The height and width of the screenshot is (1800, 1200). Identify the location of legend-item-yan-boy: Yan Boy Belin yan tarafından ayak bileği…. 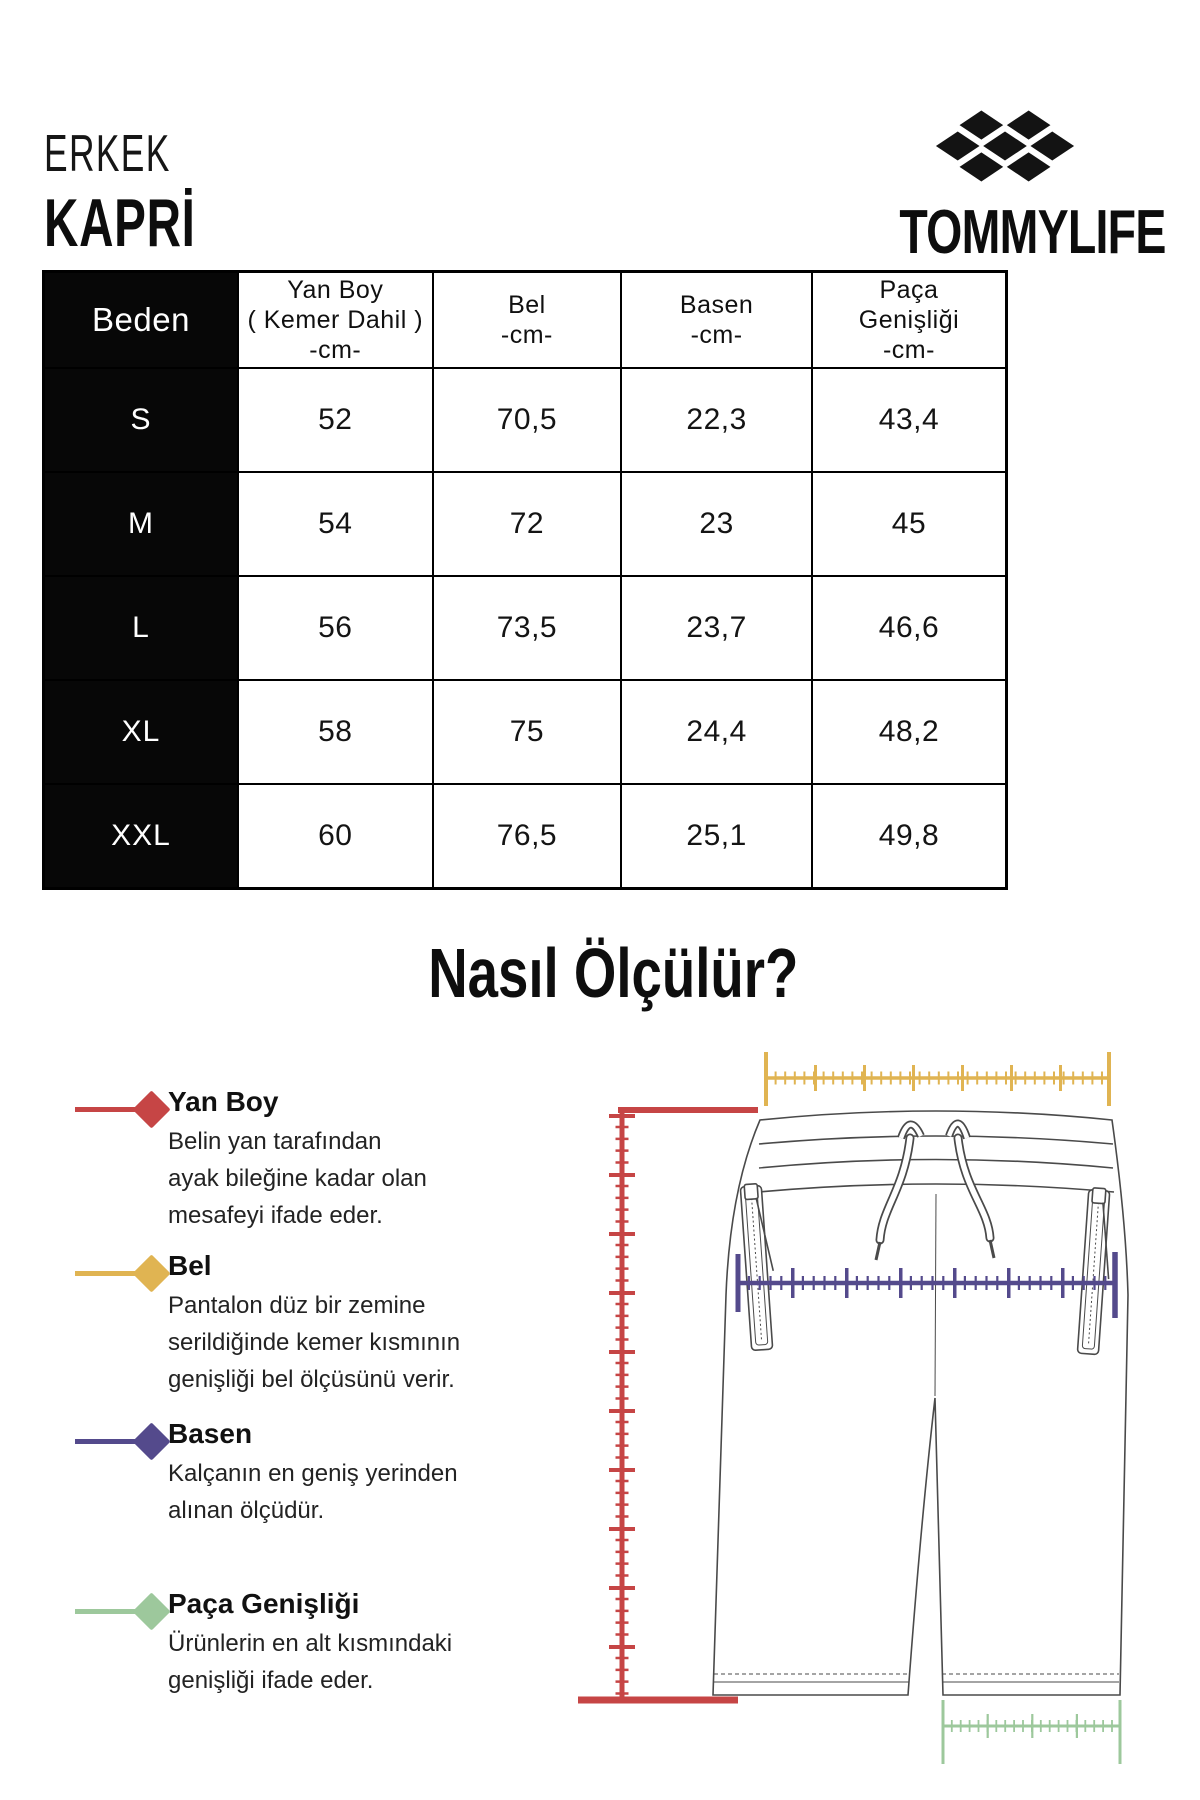
(310, 1160).